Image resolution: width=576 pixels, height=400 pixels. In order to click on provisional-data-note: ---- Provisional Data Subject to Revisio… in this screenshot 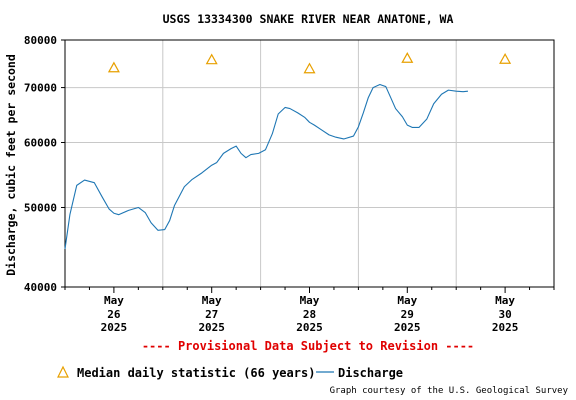, I will do `click(308, 346)`.